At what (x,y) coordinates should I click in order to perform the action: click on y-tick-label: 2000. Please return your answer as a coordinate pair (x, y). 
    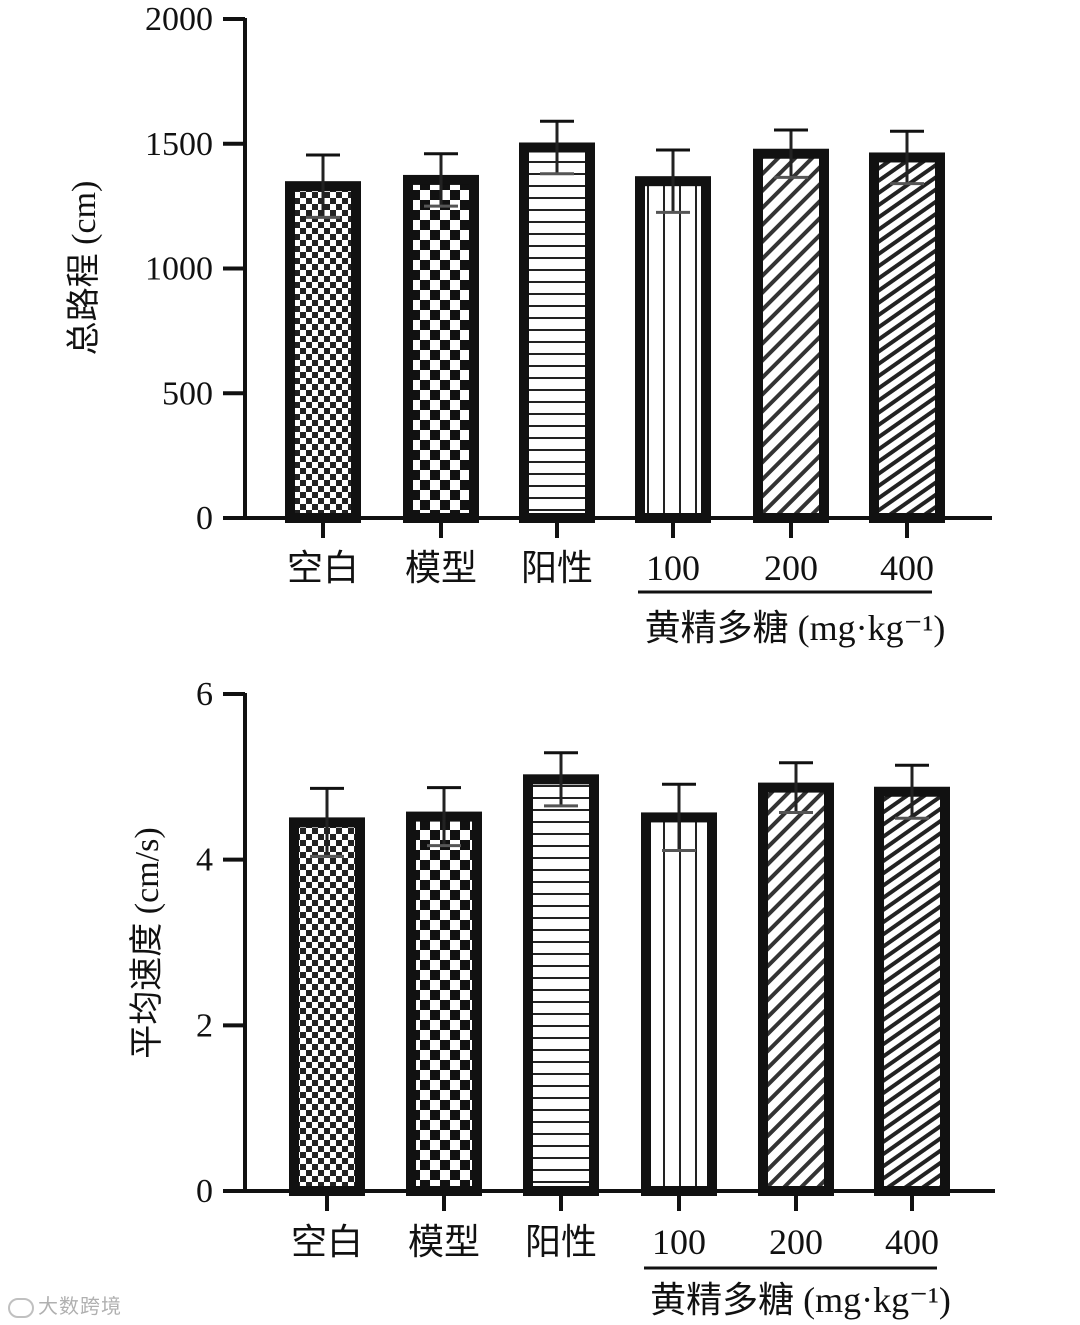
    Looking at the image, I should click on (179, 19).